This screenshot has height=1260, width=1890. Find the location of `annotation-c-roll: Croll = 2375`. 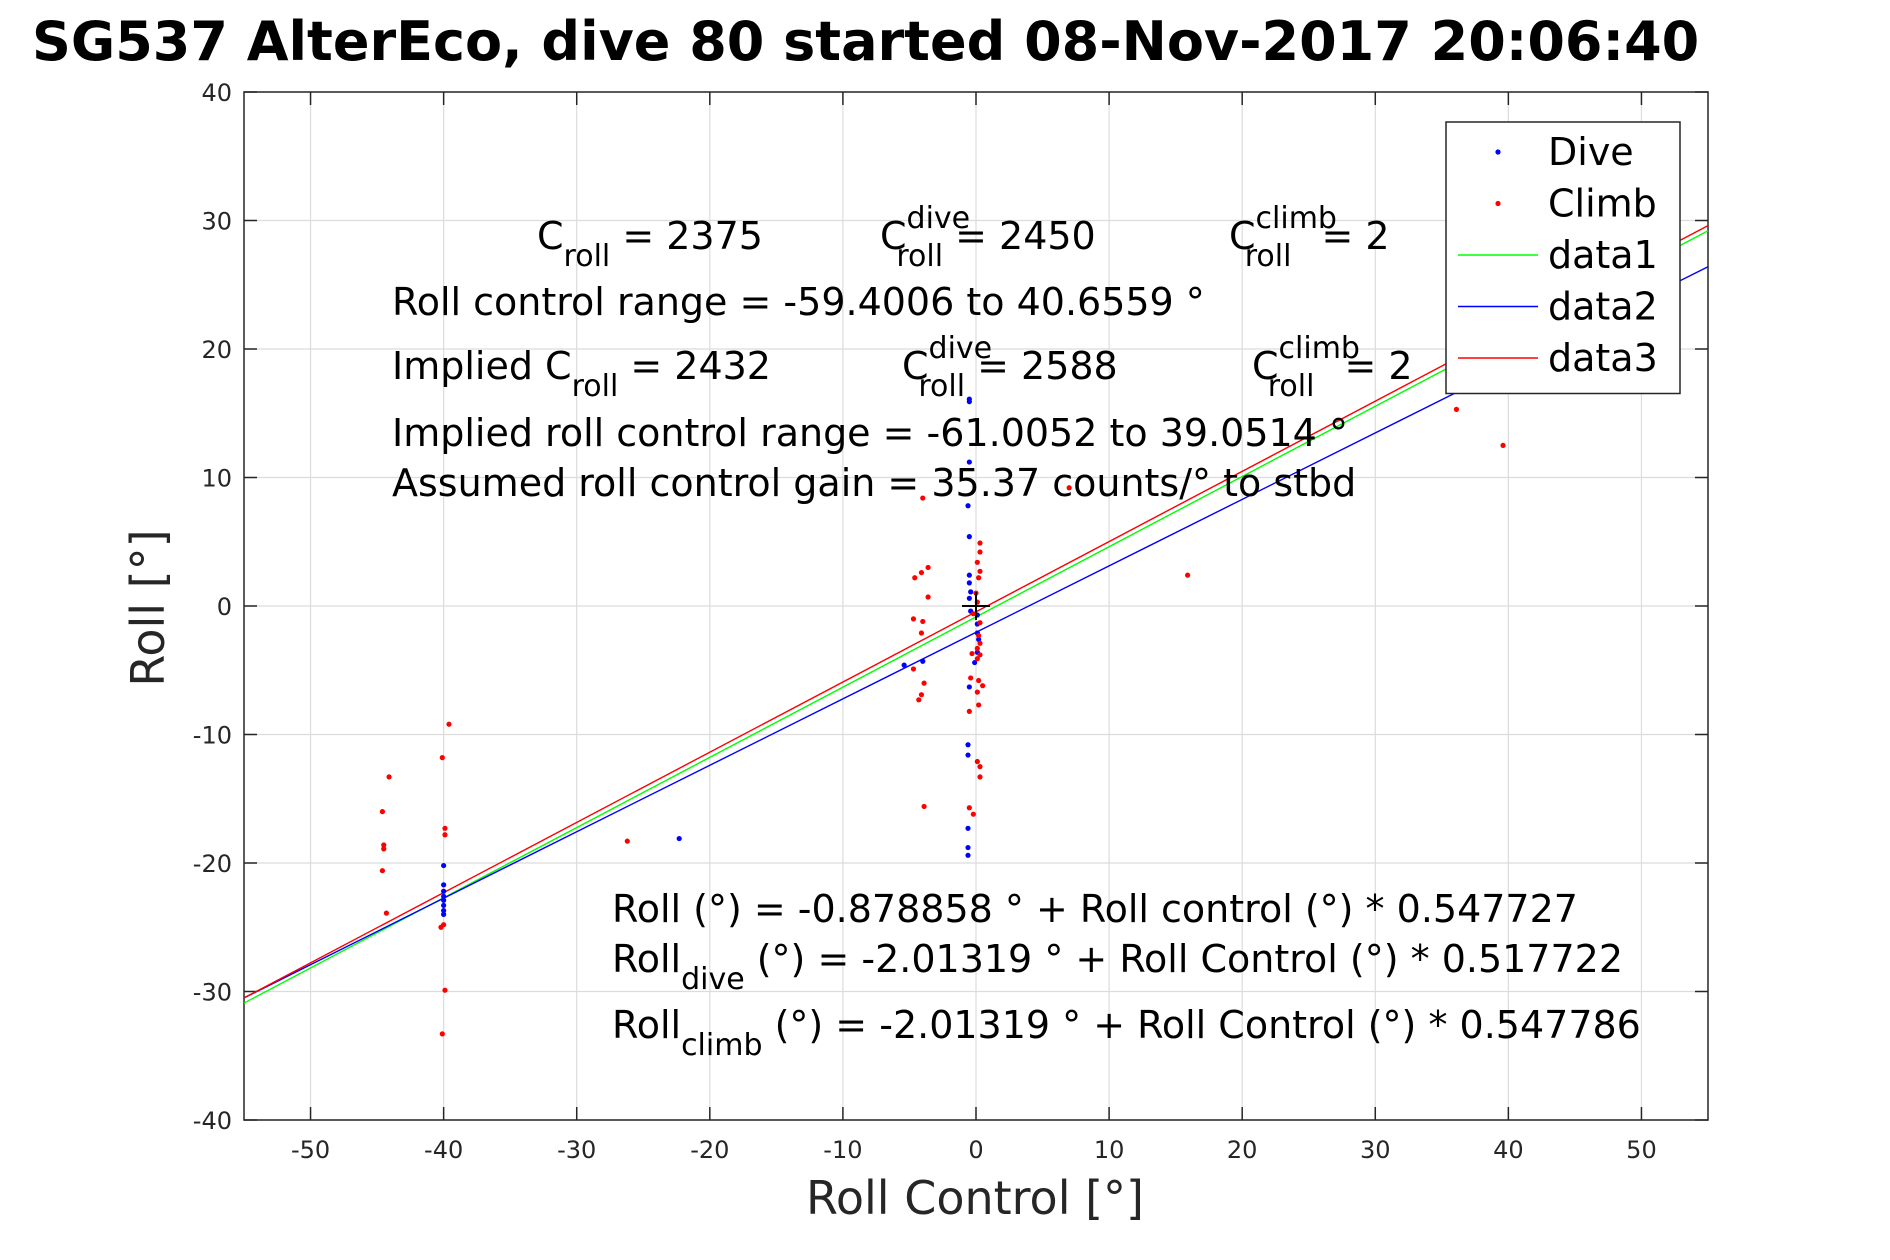

annotation-c-roll: Croll = 2375 is located at coordinates (650, 244).